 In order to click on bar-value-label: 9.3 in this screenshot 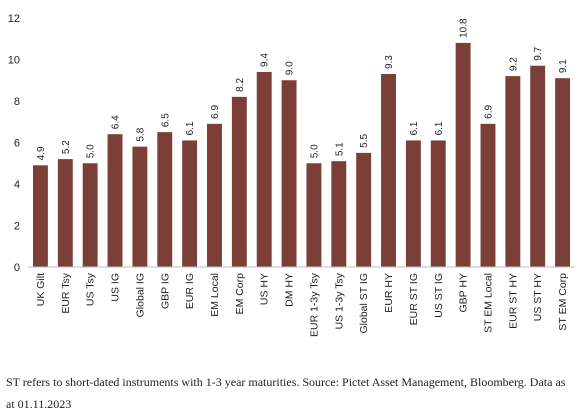, I will do `click(389, 62)`.